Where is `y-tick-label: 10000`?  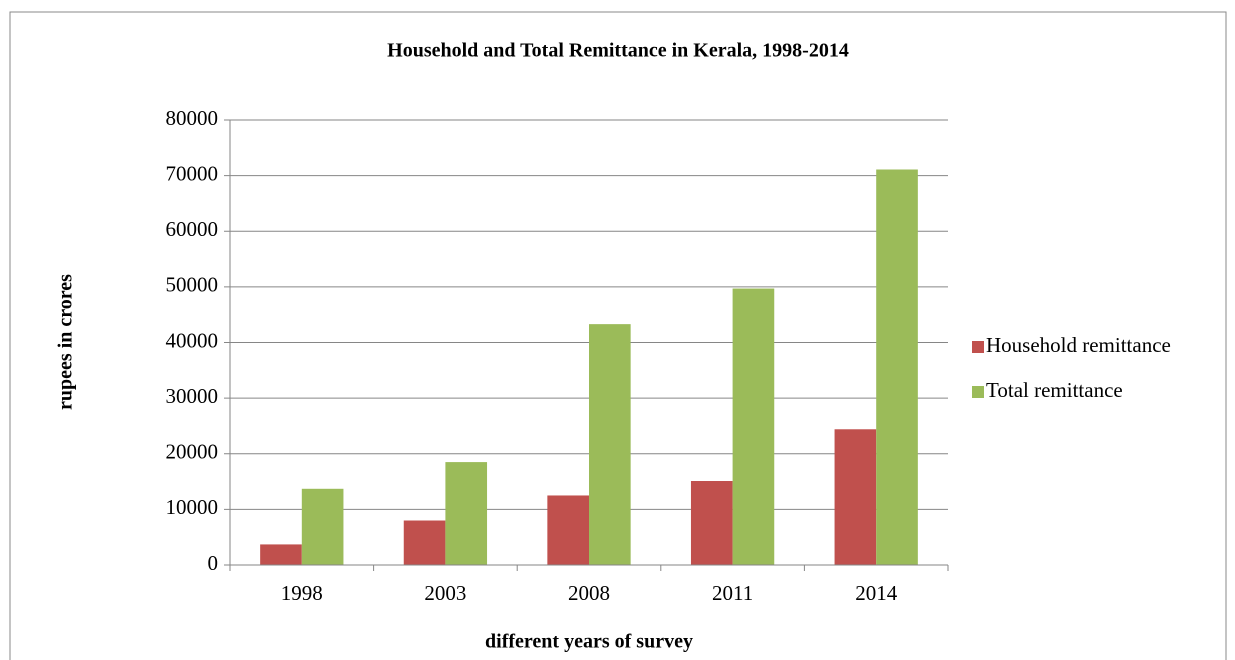
y-tick-label: 10000 is located at coordinates (192, 507).